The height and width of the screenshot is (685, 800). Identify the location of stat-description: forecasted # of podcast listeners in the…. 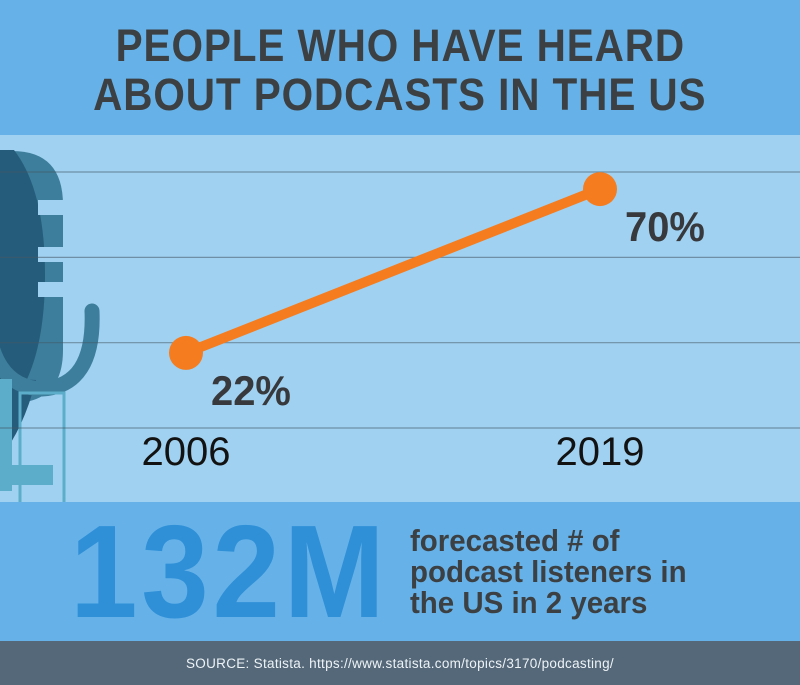
(548, 571).